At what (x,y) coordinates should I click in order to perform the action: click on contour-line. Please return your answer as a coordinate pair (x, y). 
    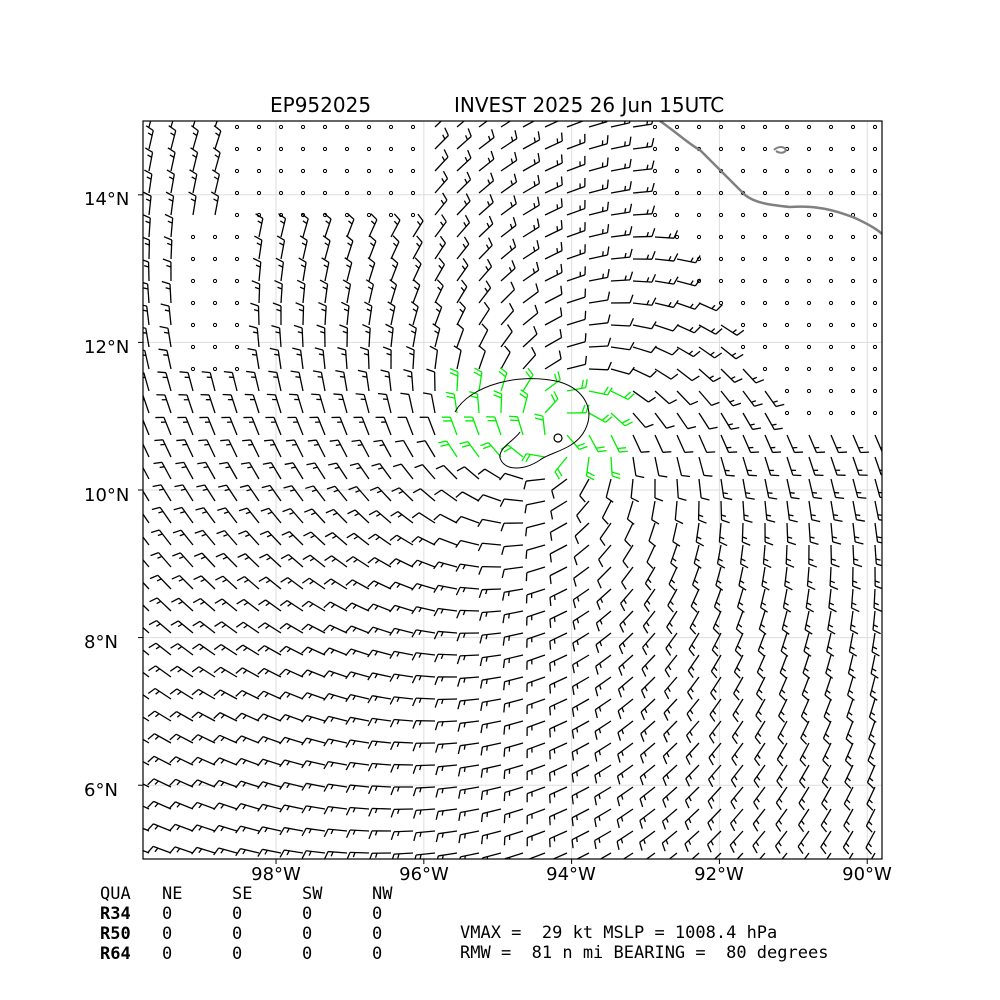
    Looking at the image, I should click on (522, 423).